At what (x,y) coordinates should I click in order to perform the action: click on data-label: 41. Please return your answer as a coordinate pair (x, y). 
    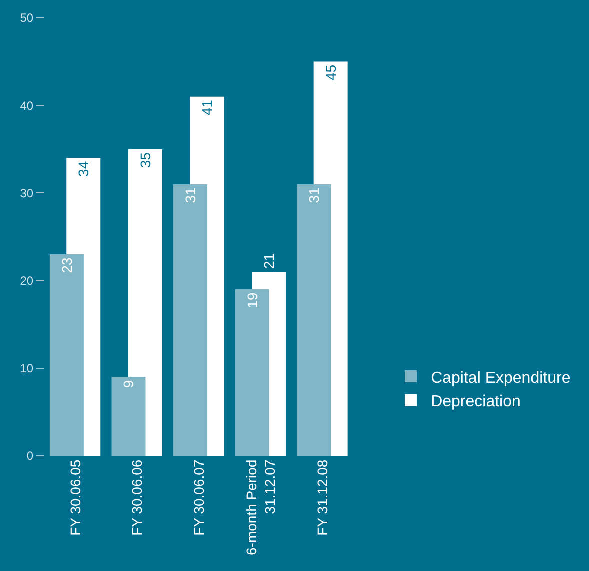
    Looking at the image, I should click on (207, 108).